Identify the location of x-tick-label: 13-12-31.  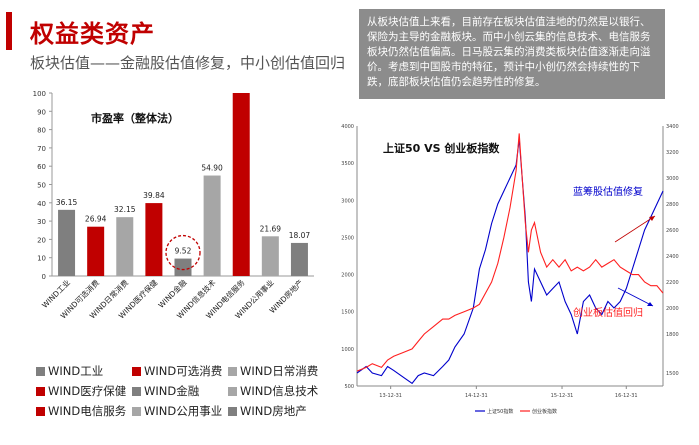
(390, 396).